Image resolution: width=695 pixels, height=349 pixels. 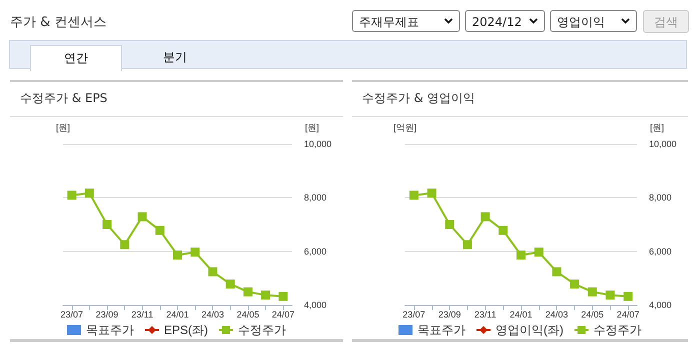 I want to click on chart-title: 수정주가 & EPS, so click(x=64, y=98).